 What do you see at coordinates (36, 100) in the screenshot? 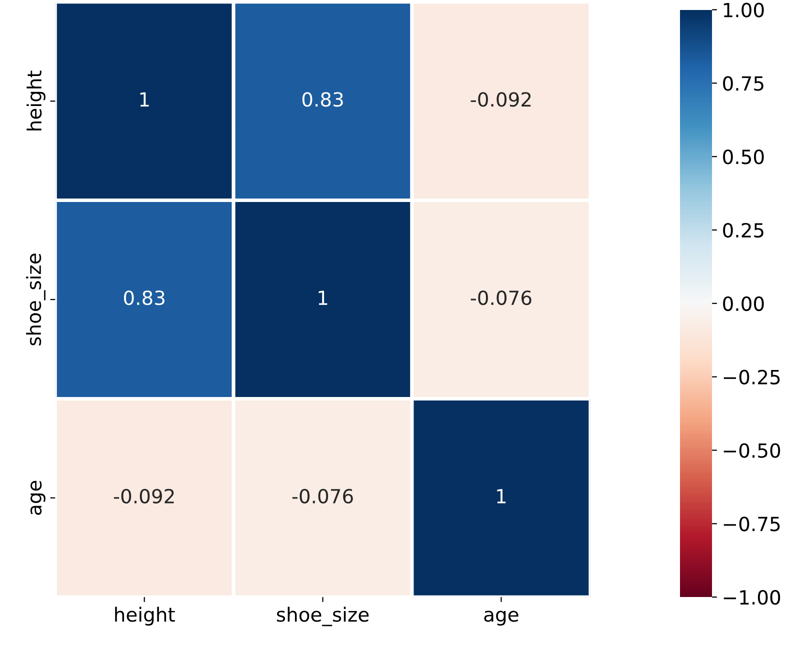
I see `y-tick-label: height` at bounding box center [36, 100].